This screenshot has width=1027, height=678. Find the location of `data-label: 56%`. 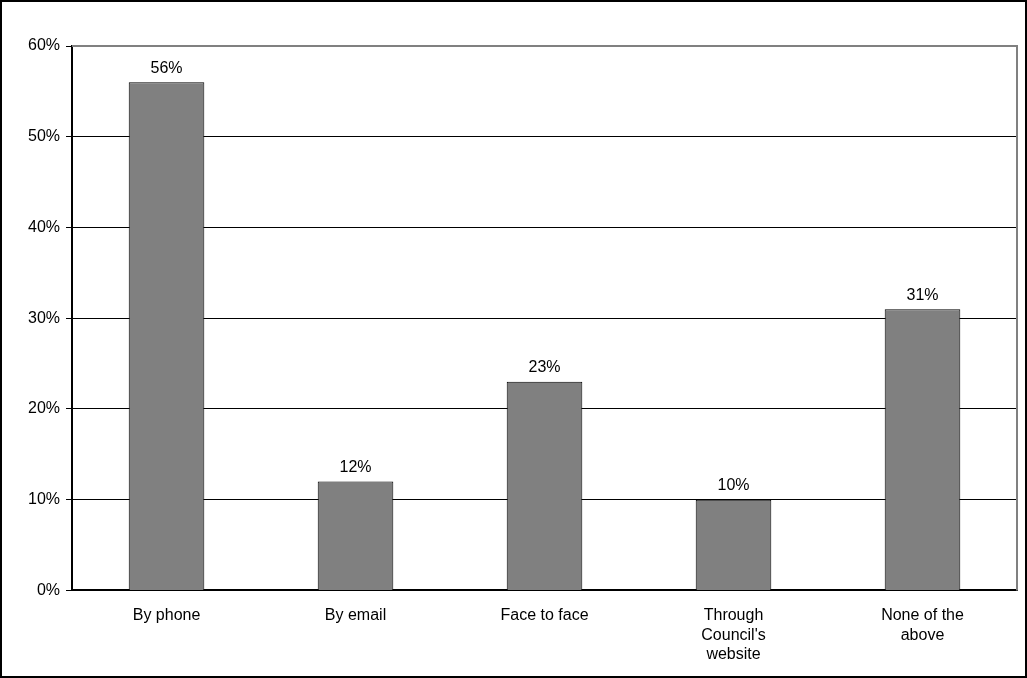

data-label: 56% is located at coordinates (166, 67).